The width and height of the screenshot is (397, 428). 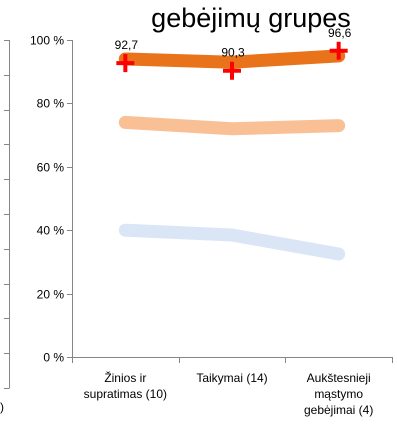 What do you see at coordinates (340, 33) in the screenshot?
I see `data-label: 96,6` at bounding box center [340, 33].